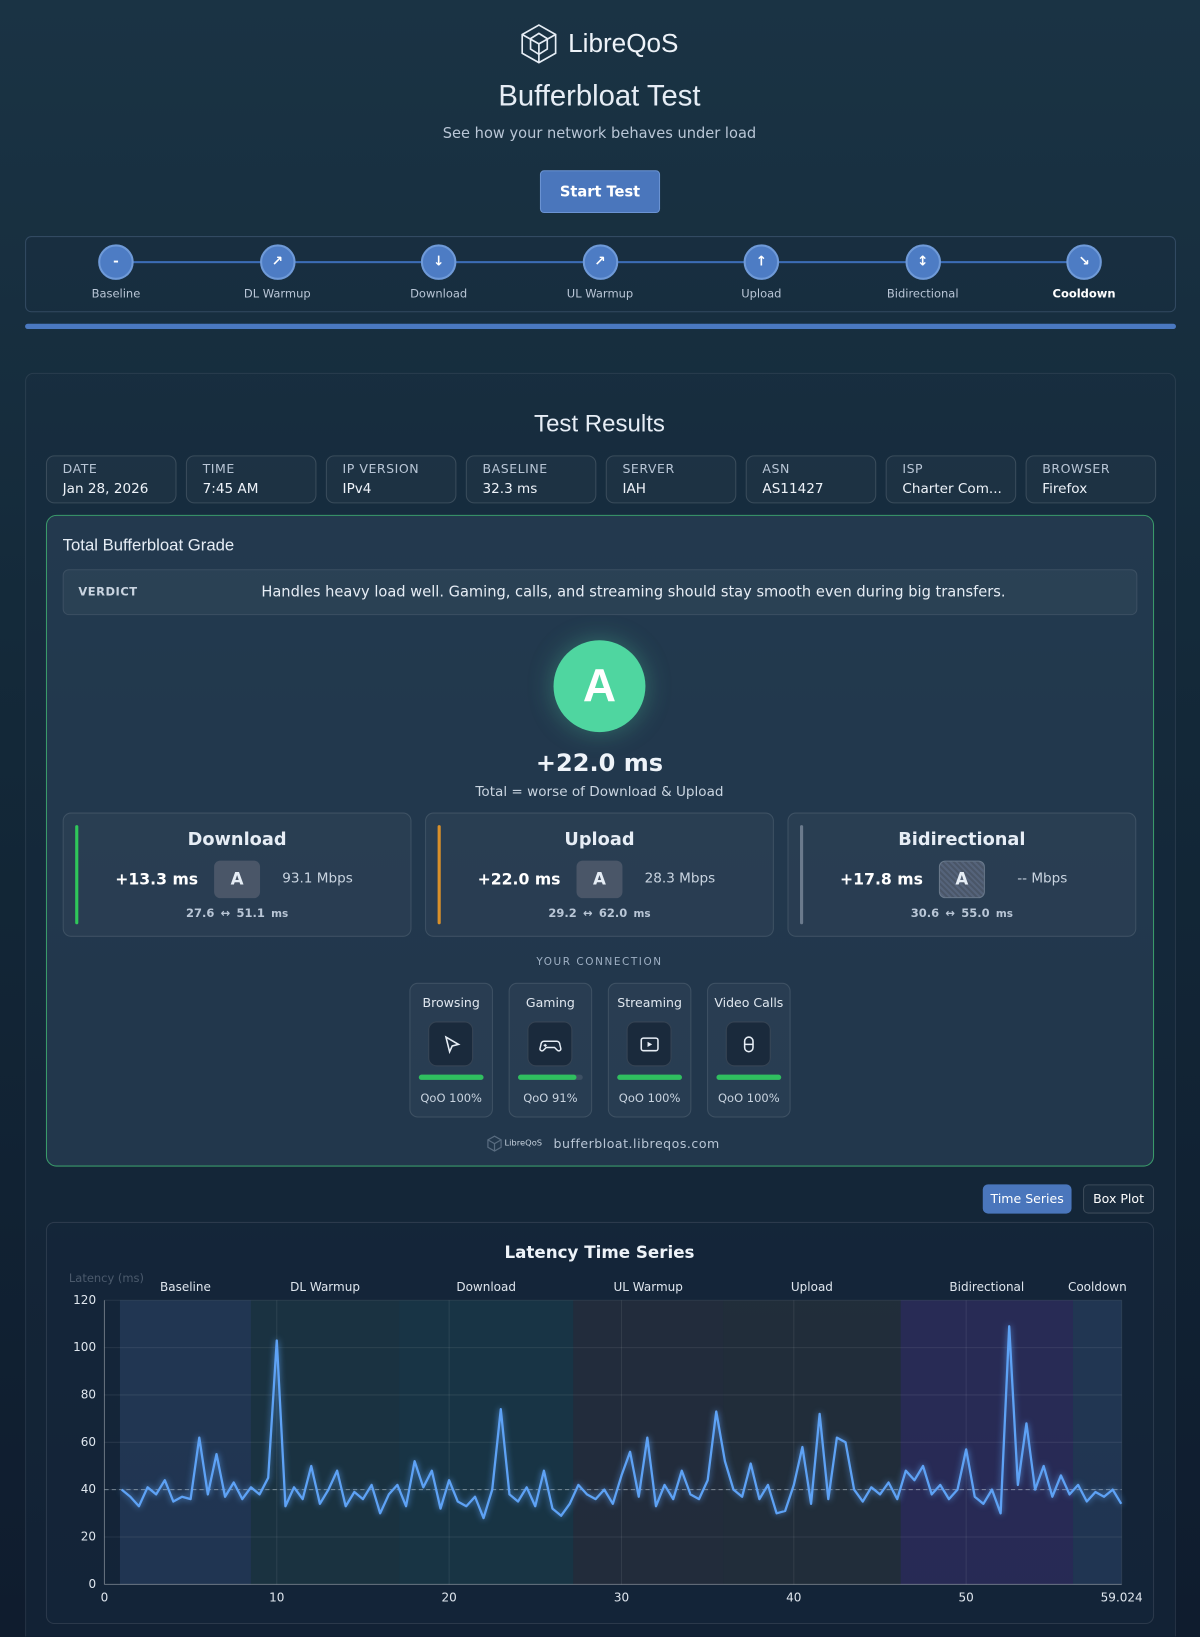 This screenshot has width=1200, height=1637. Describe the element at coordinates (1084, 294) in the screenshot. I see `step-label: Cooldown` at that location.